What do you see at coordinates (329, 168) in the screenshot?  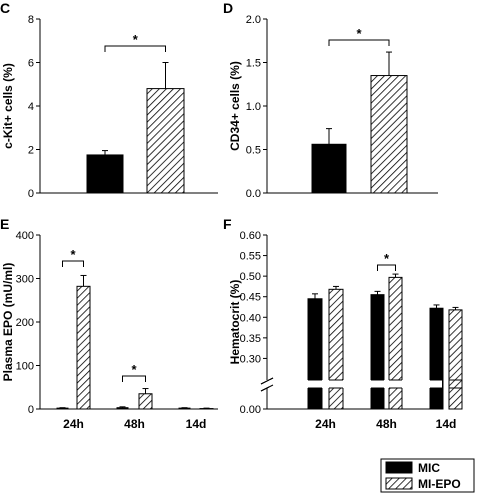 I see `panel-d-bar-mic` at bounding box center [329, 168].